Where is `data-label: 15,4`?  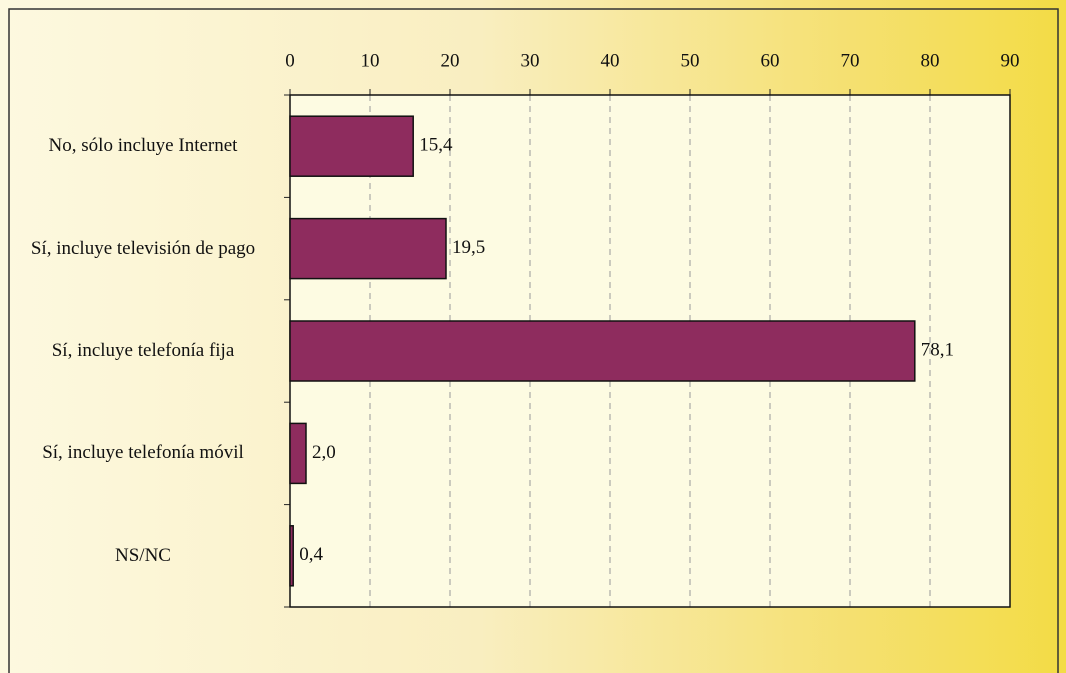 data-label: 15,4 is located at coordinates (436, 145).